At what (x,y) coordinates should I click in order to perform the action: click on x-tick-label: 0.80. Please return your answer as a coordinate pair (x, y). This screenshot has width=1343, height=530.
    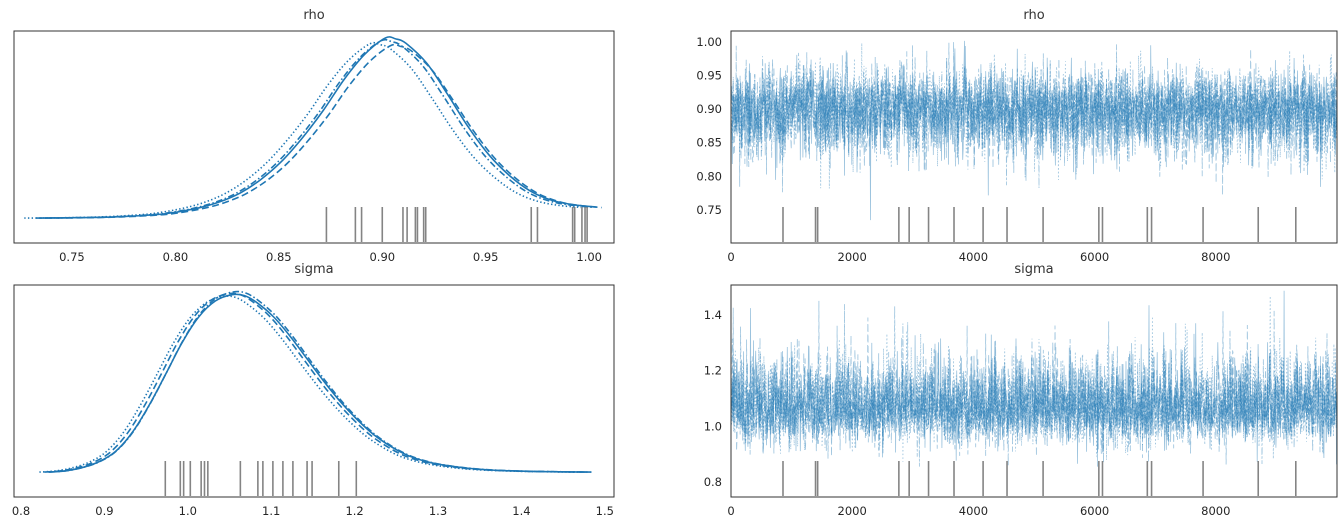
    Looking at the image, I should click on (176, 257).